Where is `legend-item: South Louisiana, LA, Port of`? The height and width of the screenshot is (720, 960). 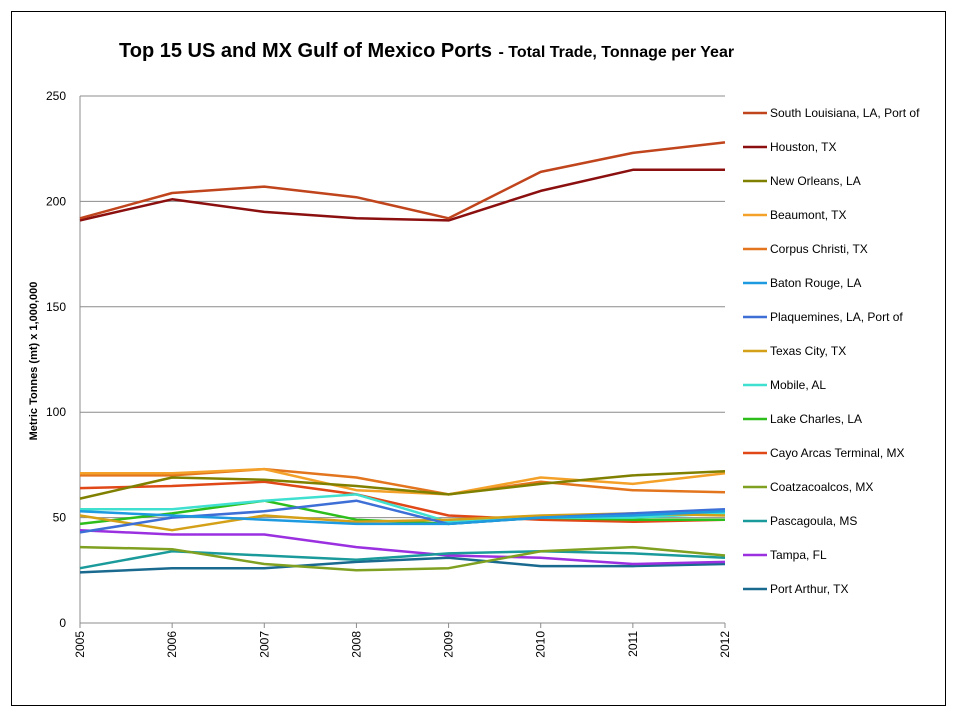
legend-item: South Louisiana, LA, Port of is located at coordinates (831, 113).